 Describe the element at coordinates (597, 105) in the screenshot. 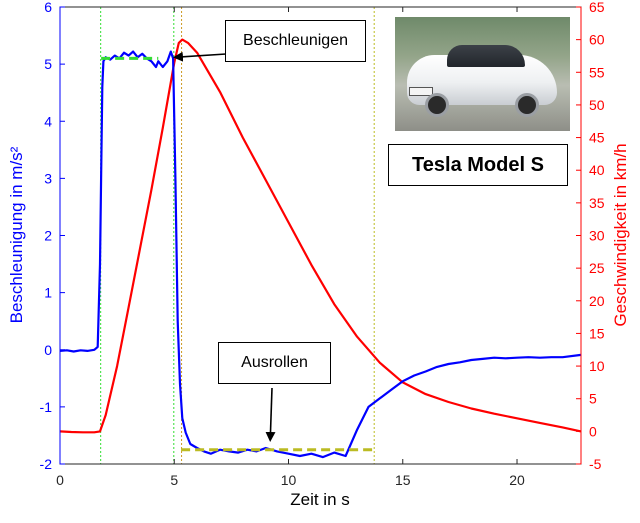

I see `y-tick-label-right: 50` at that location.